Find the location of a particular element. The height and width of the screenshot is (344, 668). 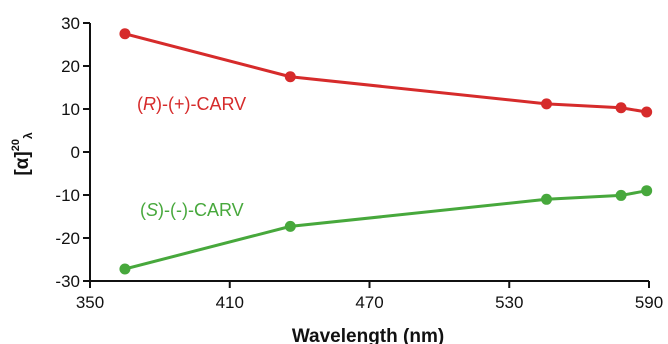

y-tick-label: 20 is located at coordinates (70, 66).